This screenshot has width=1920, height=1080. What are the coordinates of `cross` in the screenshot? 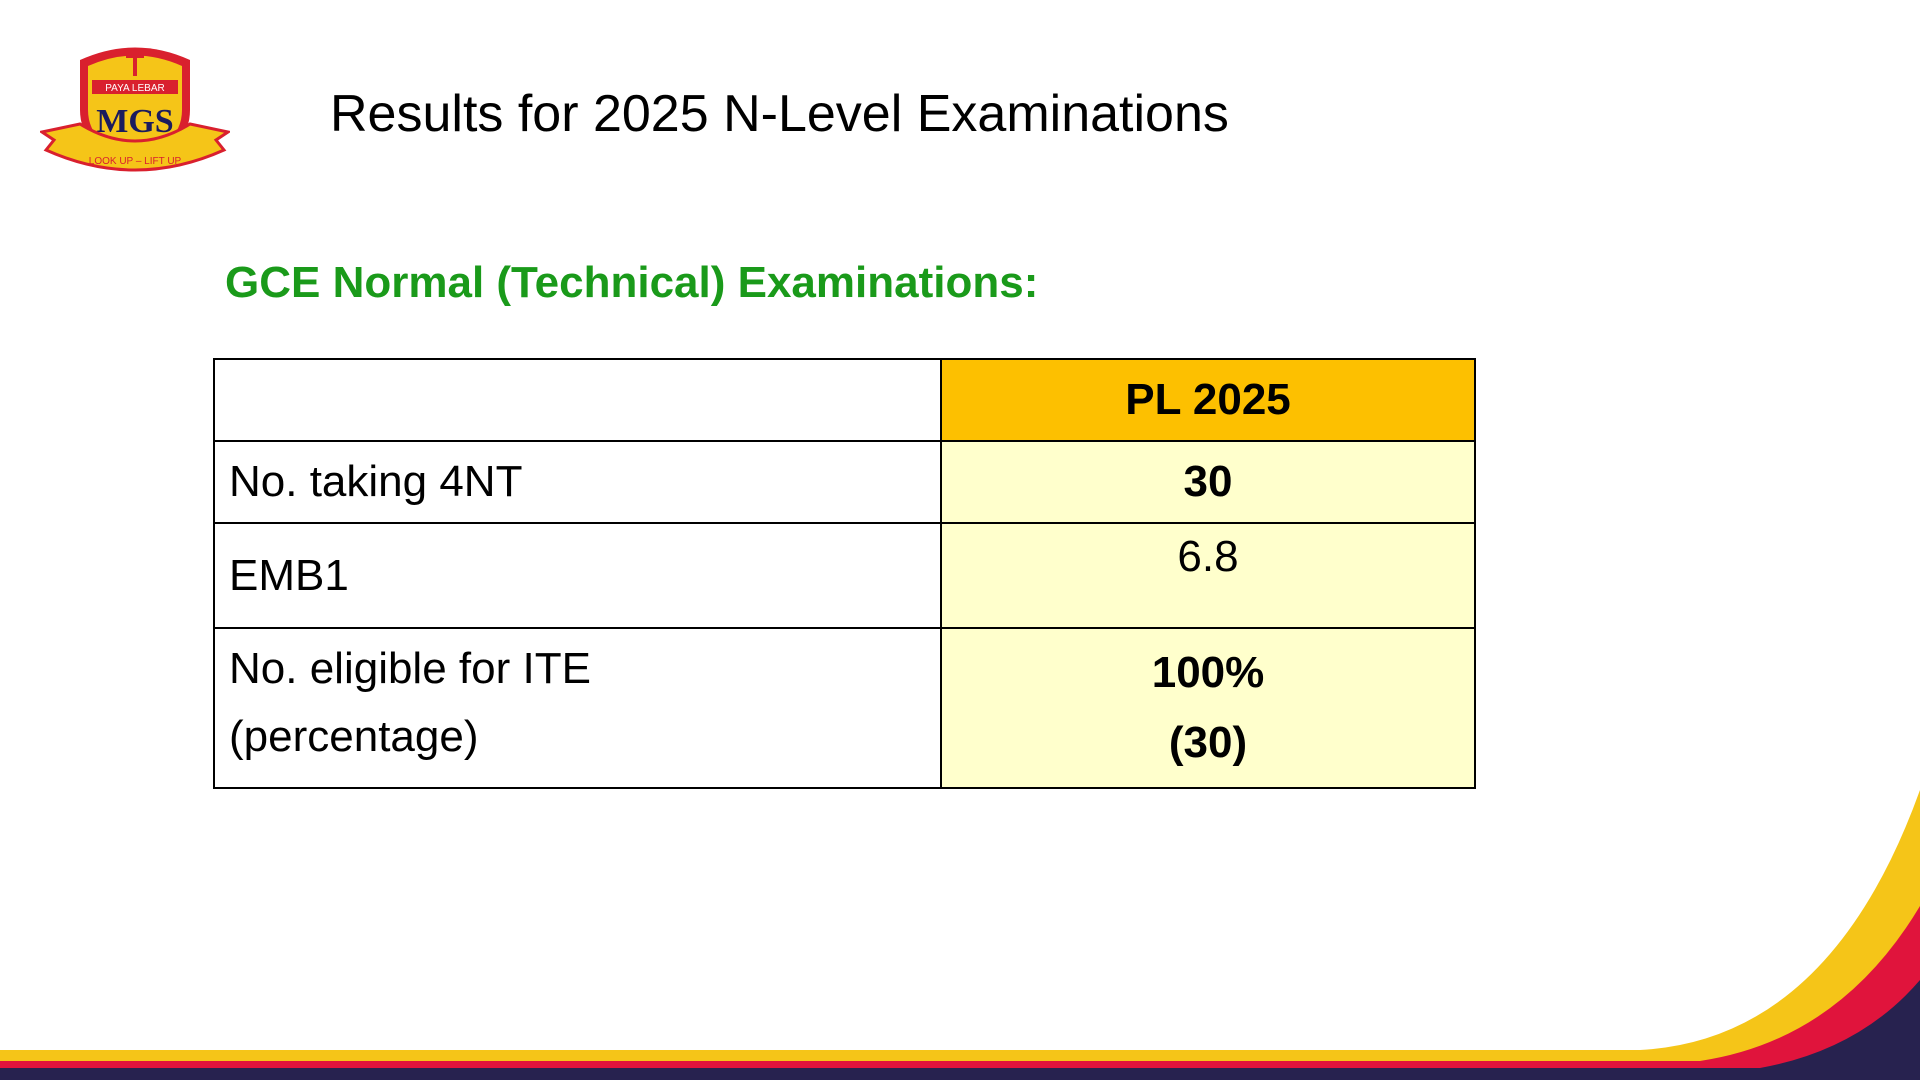 It's located at (135, 62).